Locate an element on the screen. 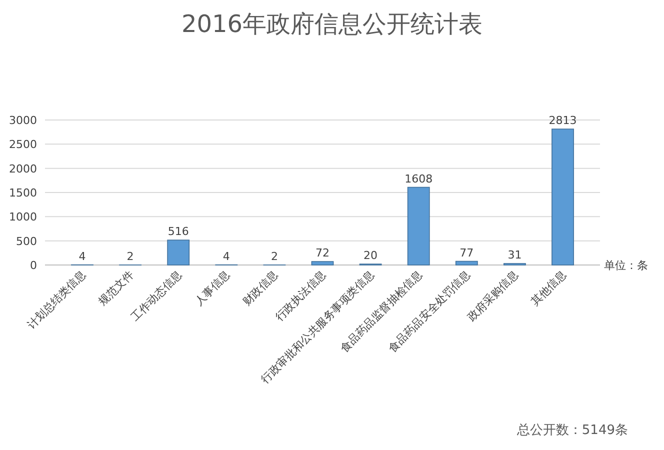  data-label: 2813 is located at coordinates (562, 121).